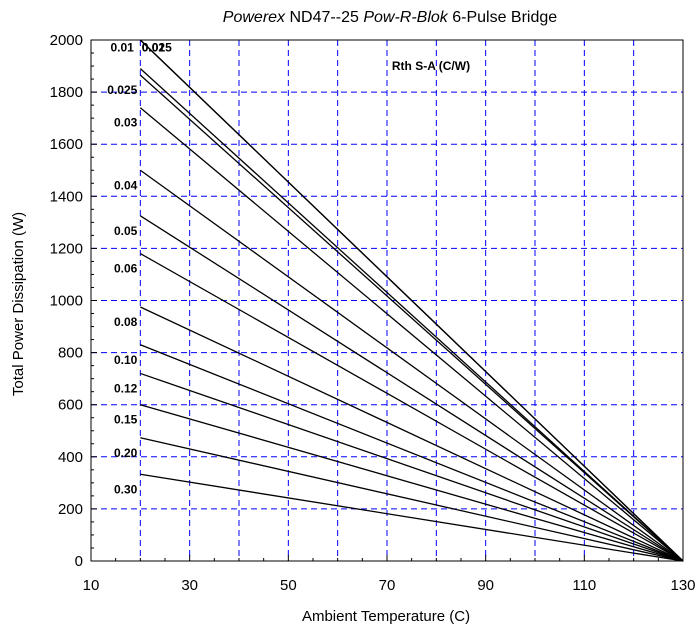  What do you see at coordinates (189, 585) in the screenshot?
I see `x-tick-label: 30` at bounding box center [189, 585].